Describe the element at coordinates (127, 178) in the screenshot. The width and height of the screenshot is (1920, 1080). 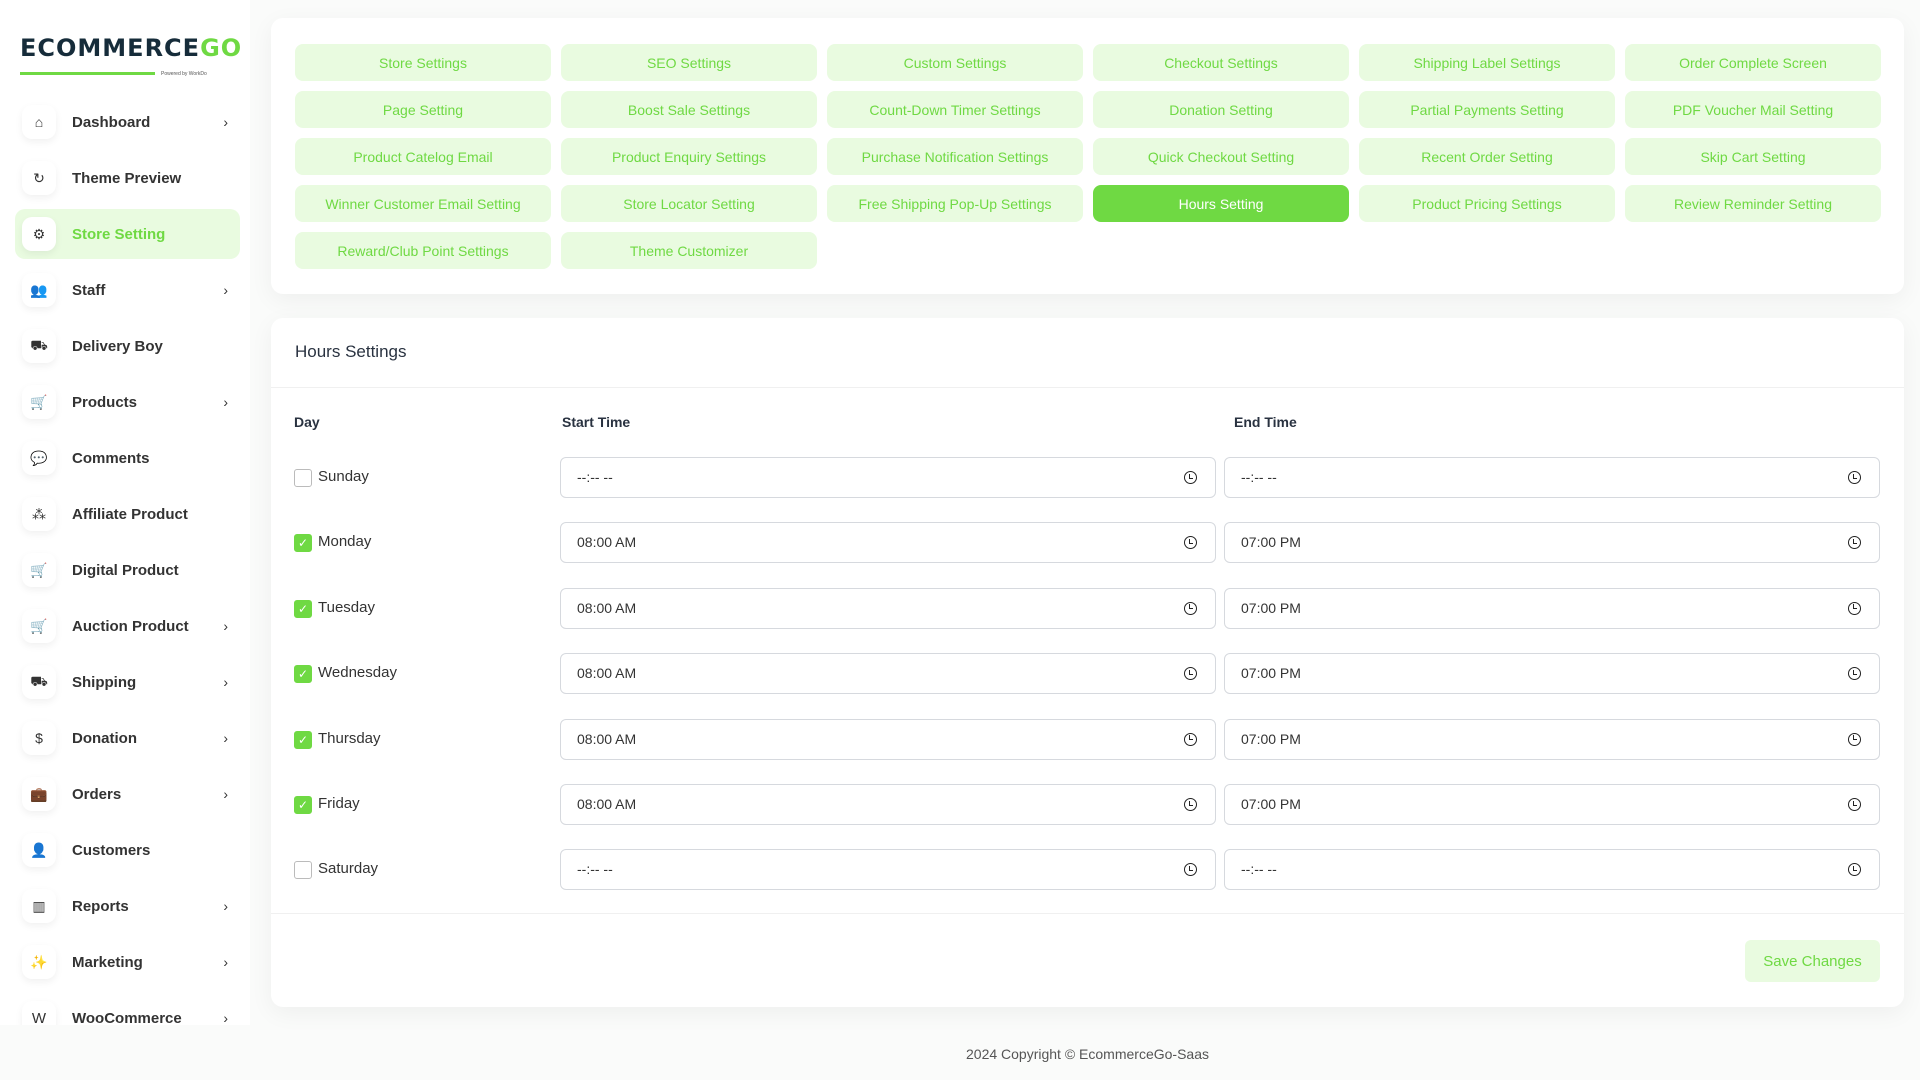
I see `sidebar-item-theme-preview: ↻ Theme Preview` at that location.